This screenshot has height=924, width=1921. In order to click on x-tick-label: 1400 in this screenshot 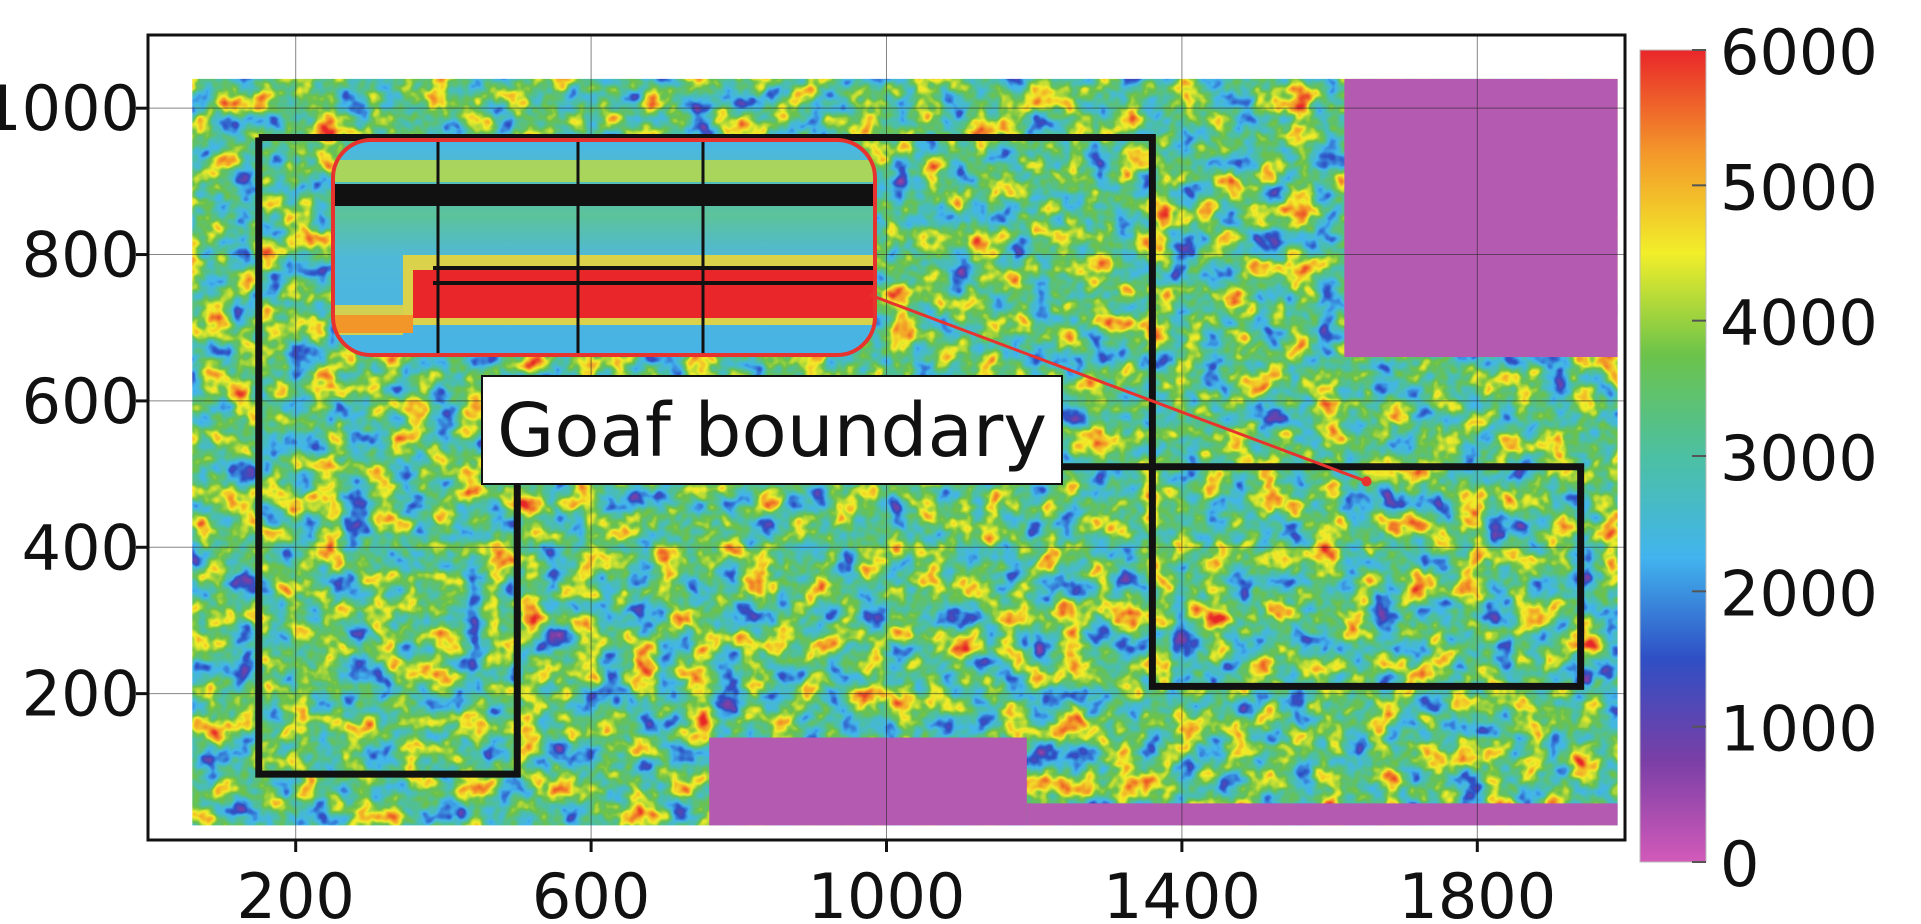, I will do `click(1182, 892)`.